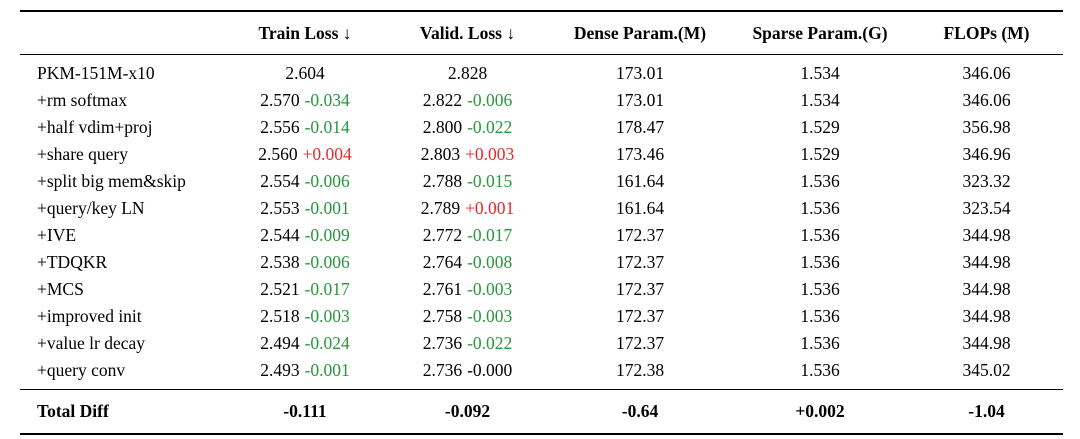 The width and height of the screenshot is (1080, 439). Describe the element at coordinates (490, 235) in the screenshot. I see `valid-loss-diff: -0.017` at that location.